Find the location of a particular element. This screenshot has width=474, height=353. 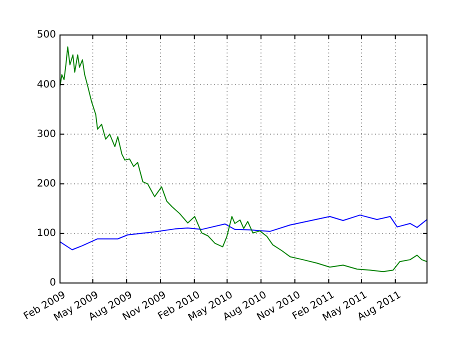

y-tick-label: 200 is located at coordinates (46, 184).